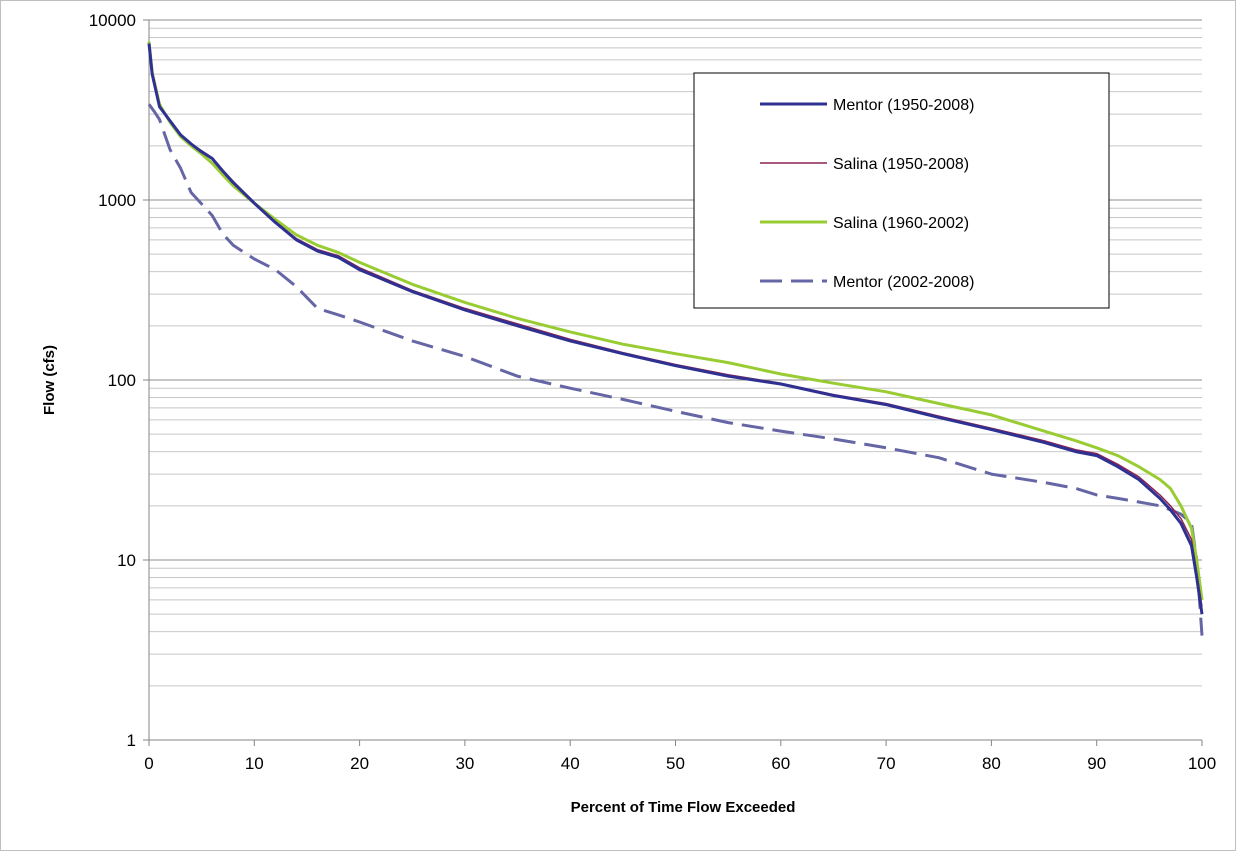  Describe the element at coordinates (1096, 763) in the screenshot. I see `x-tick-label: 90` at that location.